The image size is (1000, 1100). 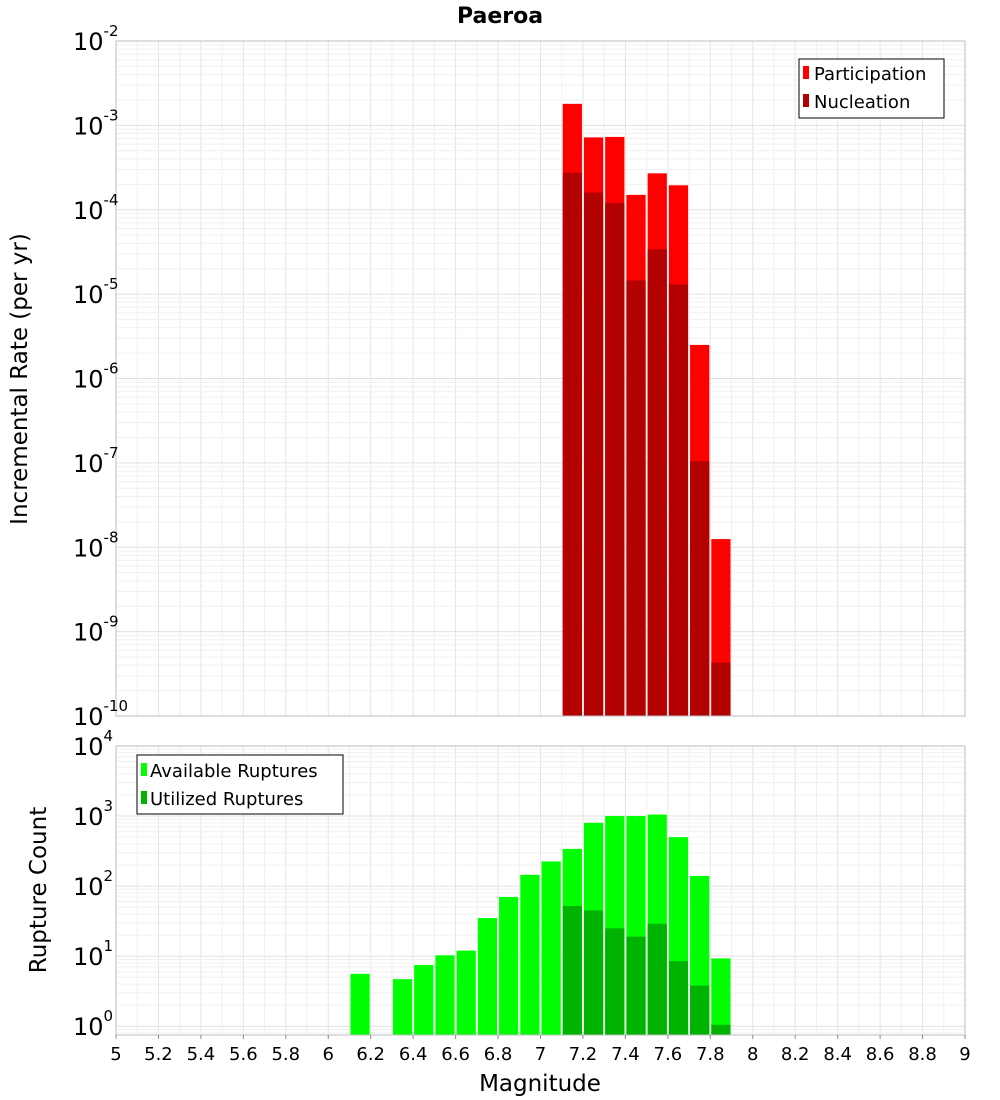 I want to click on x-tick-label: 8.2, so click(x=795, y=1054).